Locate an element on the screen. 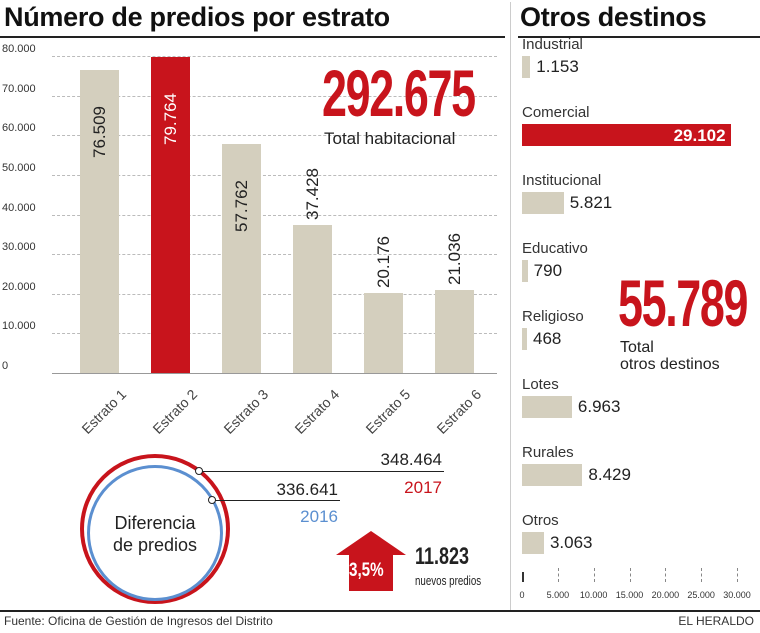  category-label: Rurales is located at coordinates (548, 452).